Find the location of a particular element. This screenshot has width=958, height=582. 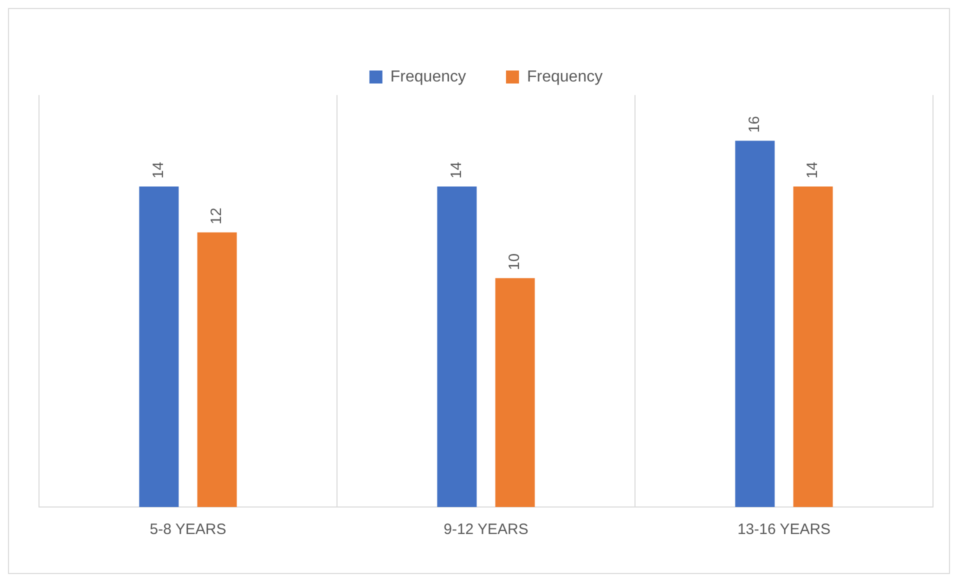

data-label: 16 is located at coordinates (755, 124).